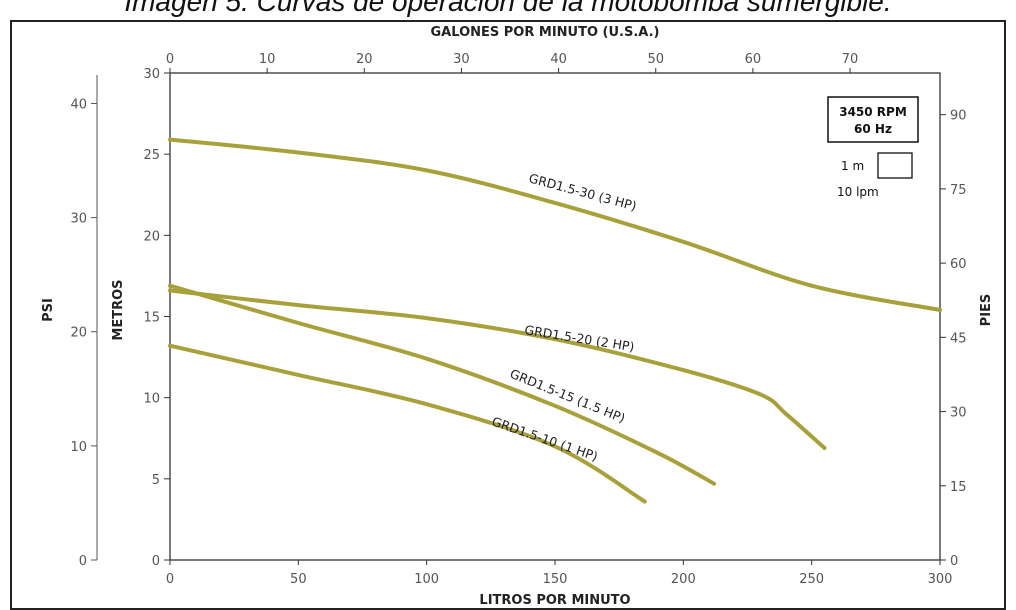 The image size is (1016, 610). I want to click on x-top-tick-label: 10, so click(267, 59).